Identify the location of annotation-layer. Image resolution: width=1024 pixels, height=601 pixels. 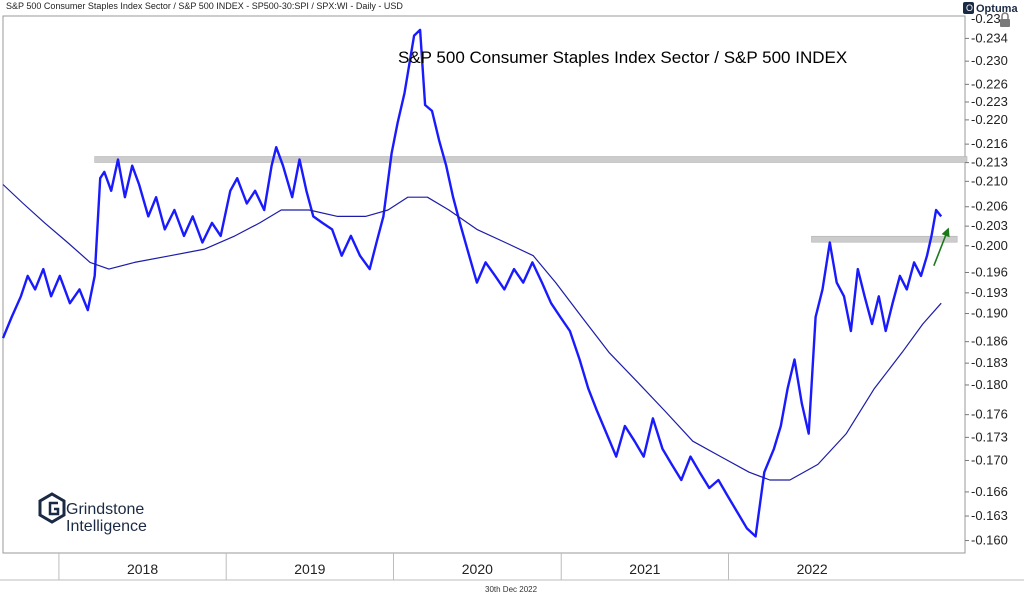
(531, 199).